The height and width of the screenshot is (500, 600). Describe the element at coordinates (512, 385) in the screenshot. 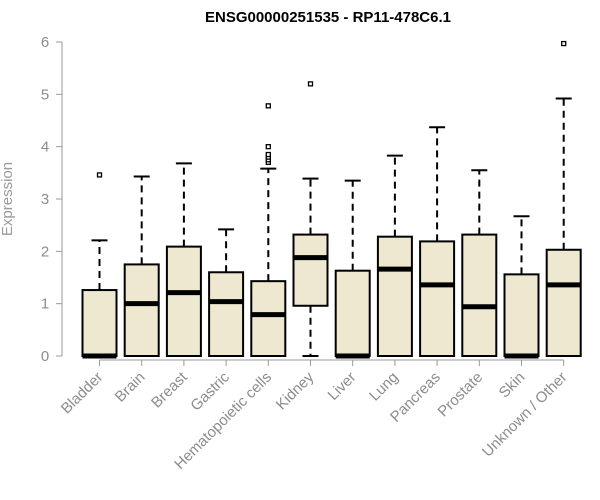

I see `x-tick-label: Skin` at that location.